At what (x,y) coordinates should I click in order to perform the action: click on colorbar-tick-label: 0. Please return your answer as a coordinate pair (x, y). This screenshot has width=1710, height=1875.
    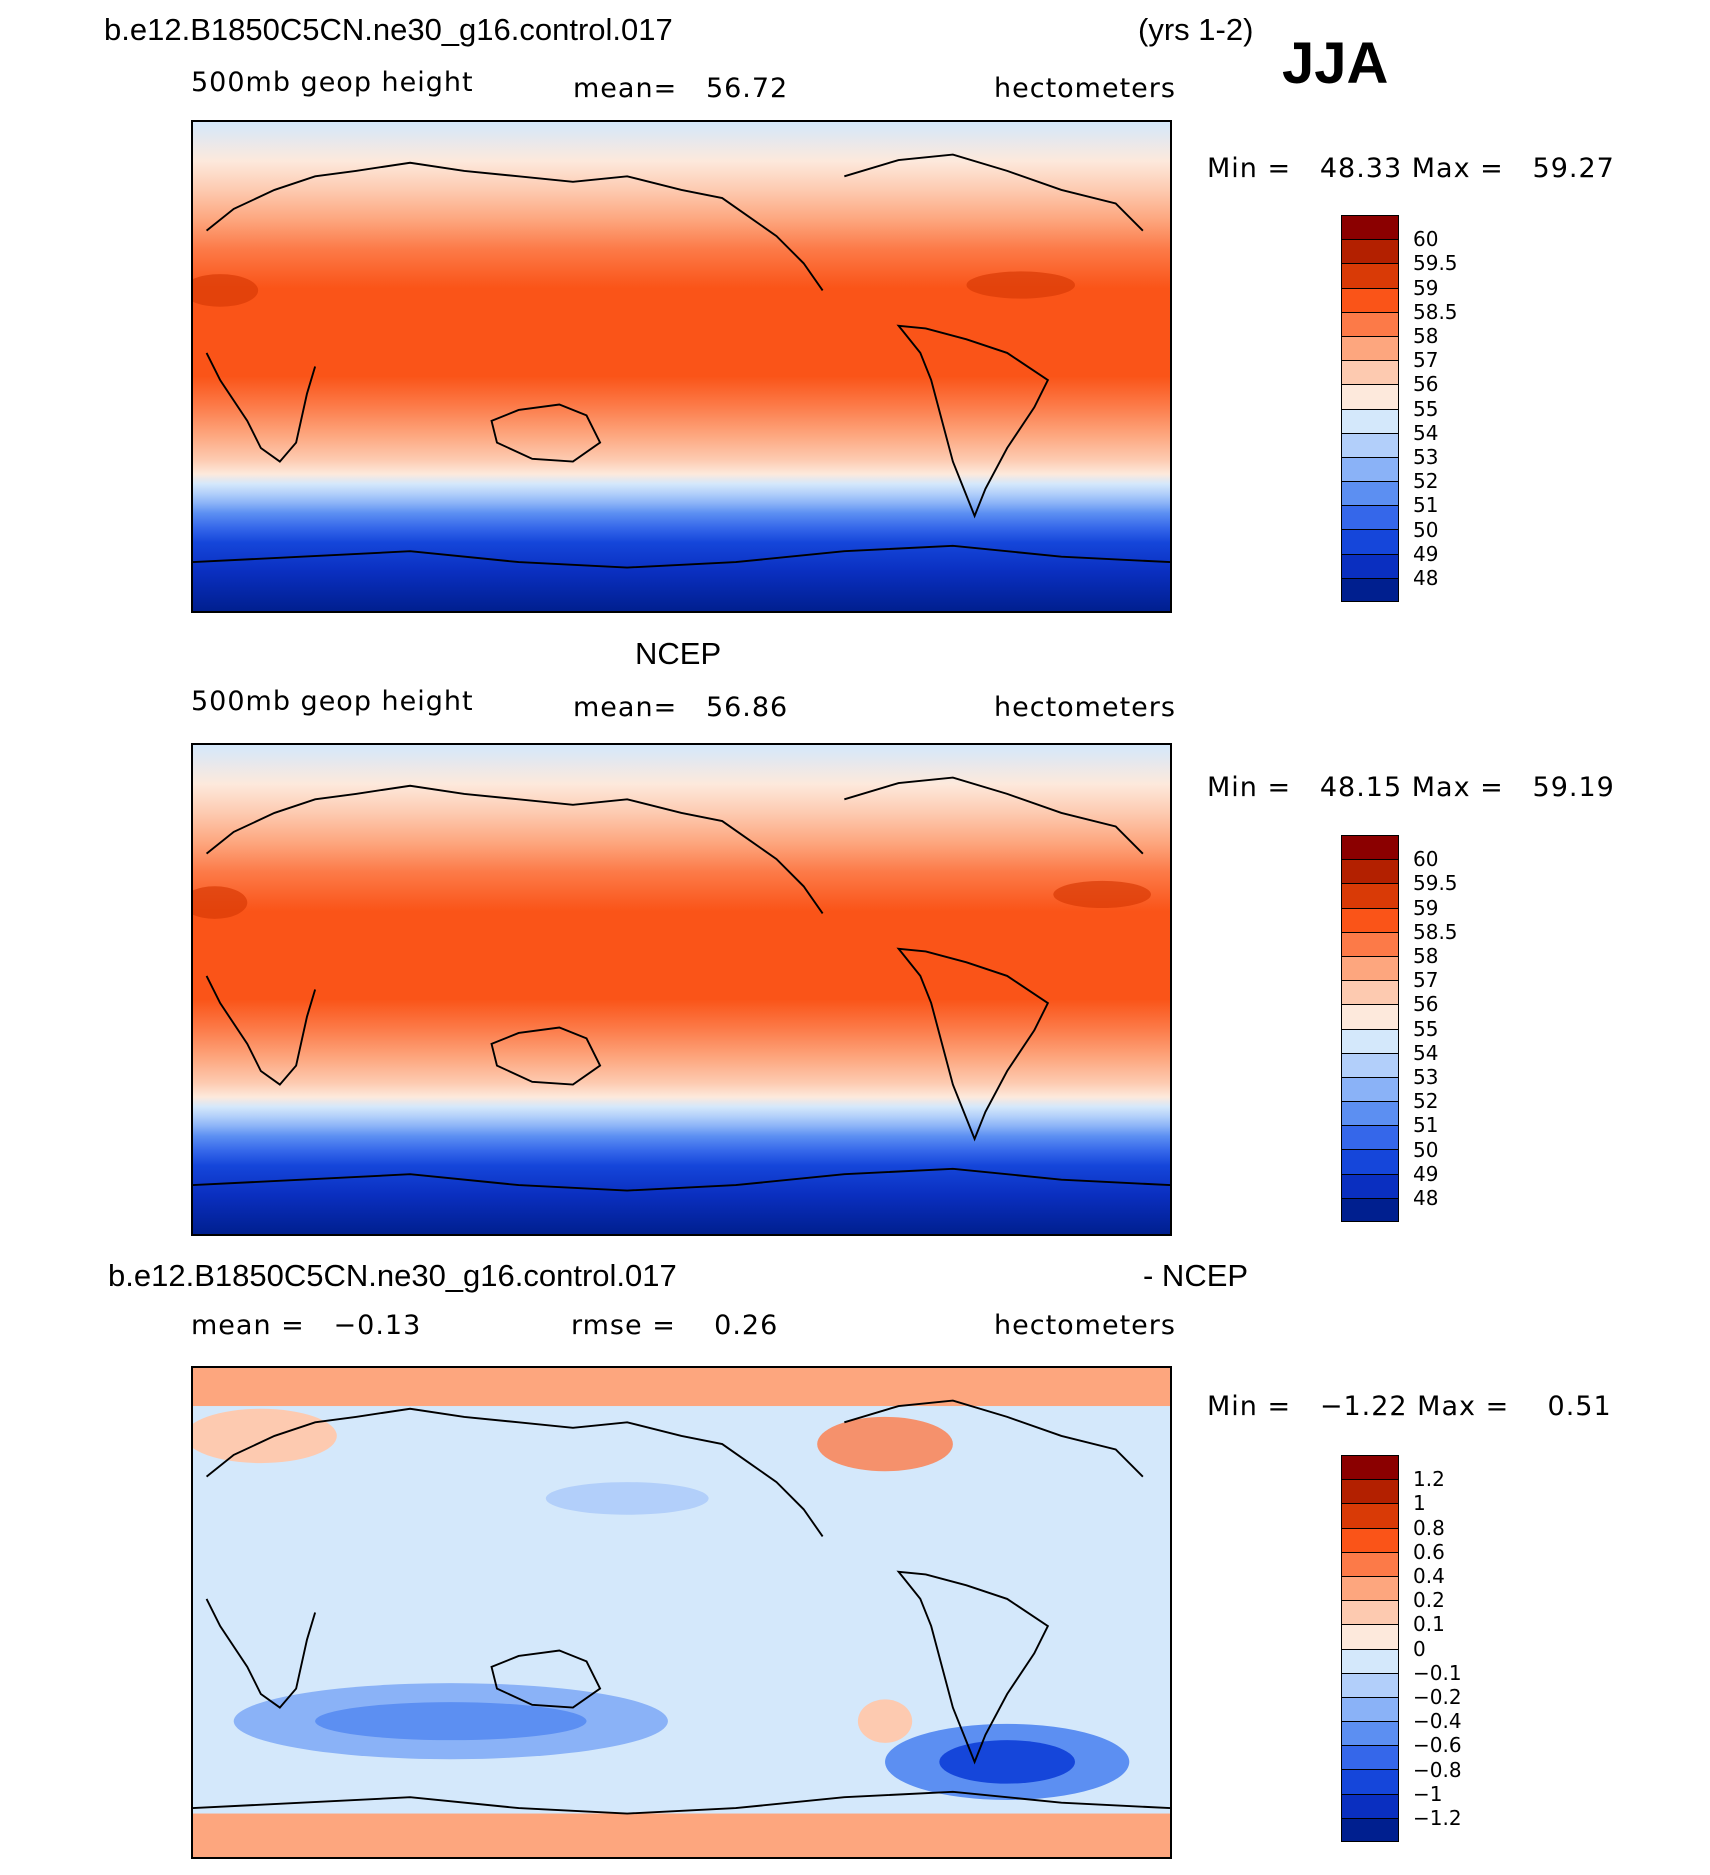
    Looking at the image, I should click on (1419, 1648).